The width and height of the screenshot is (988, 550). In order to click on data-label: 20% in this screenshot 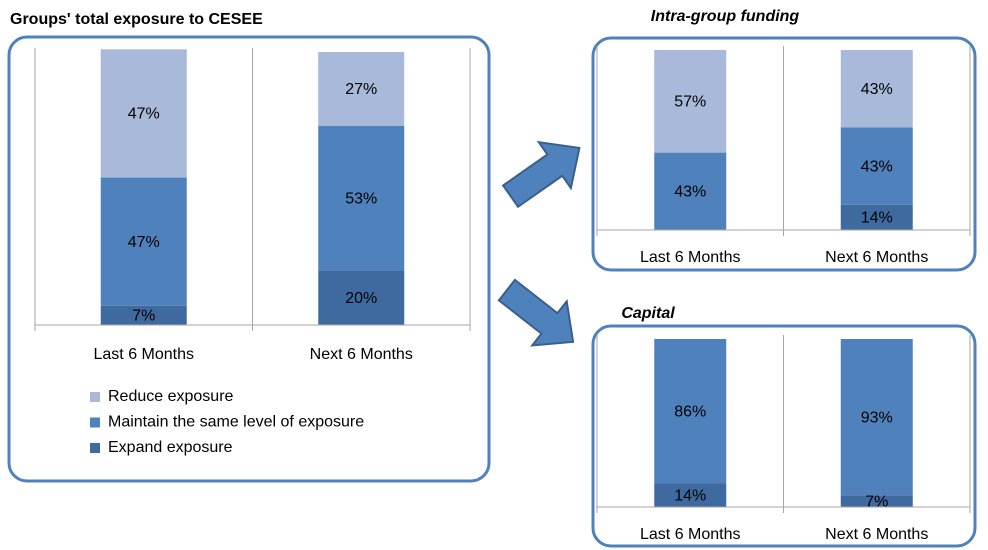, I will do `click(361, 298)`.